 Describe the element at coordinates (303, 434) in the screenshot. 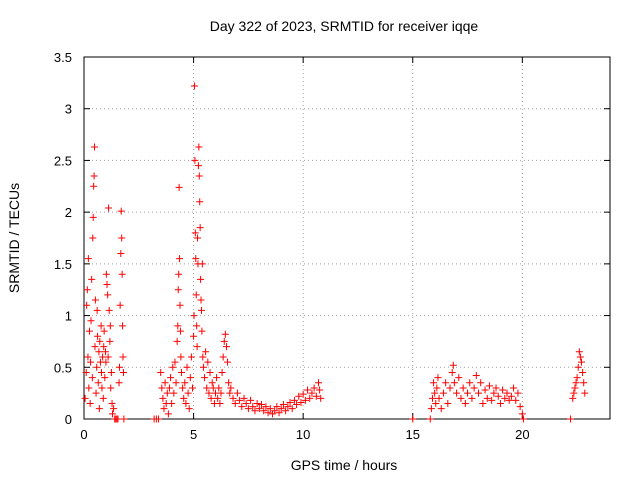

I see `x-tick-label: 10` at that location.